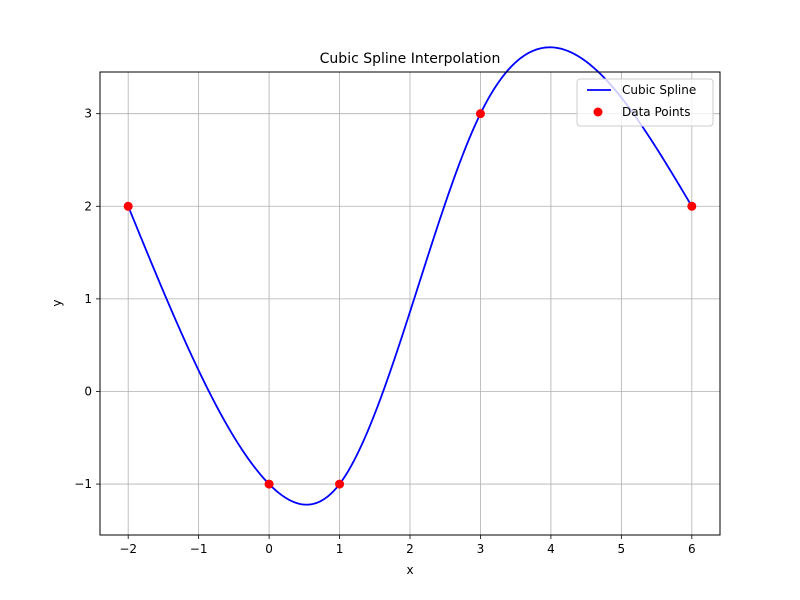 The width and height of the screenshot is (800, 600). Describe the element at coordinates (409, 570) in the screenshot. I see `x-axis-label: x` at that location.